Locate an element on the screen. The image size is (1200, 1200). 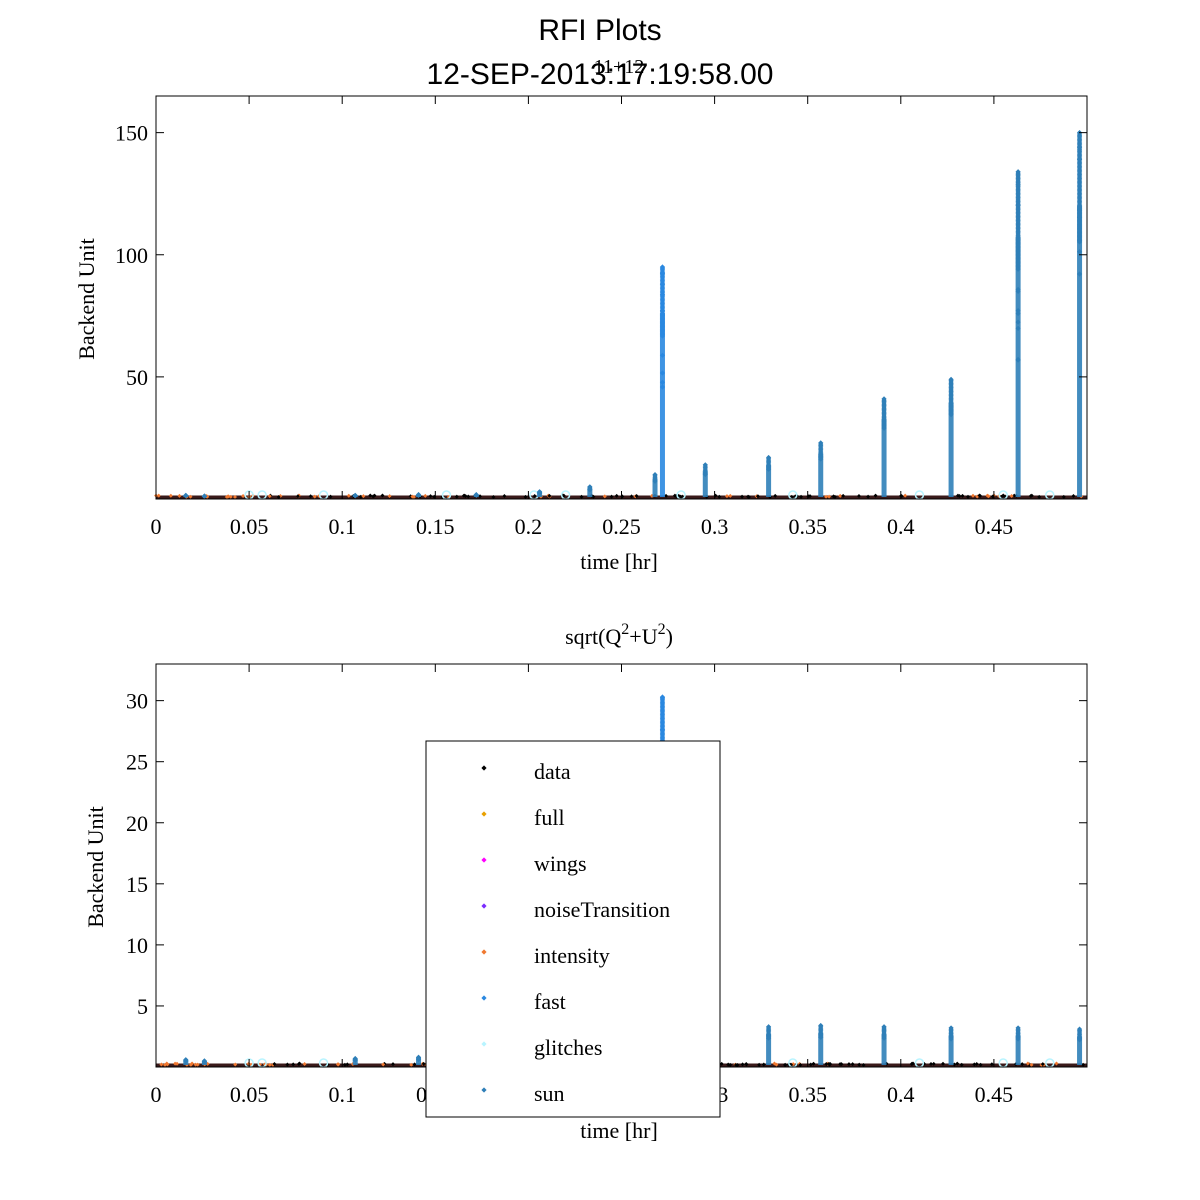
legend-label: wings is located at coordinates (560, 863).